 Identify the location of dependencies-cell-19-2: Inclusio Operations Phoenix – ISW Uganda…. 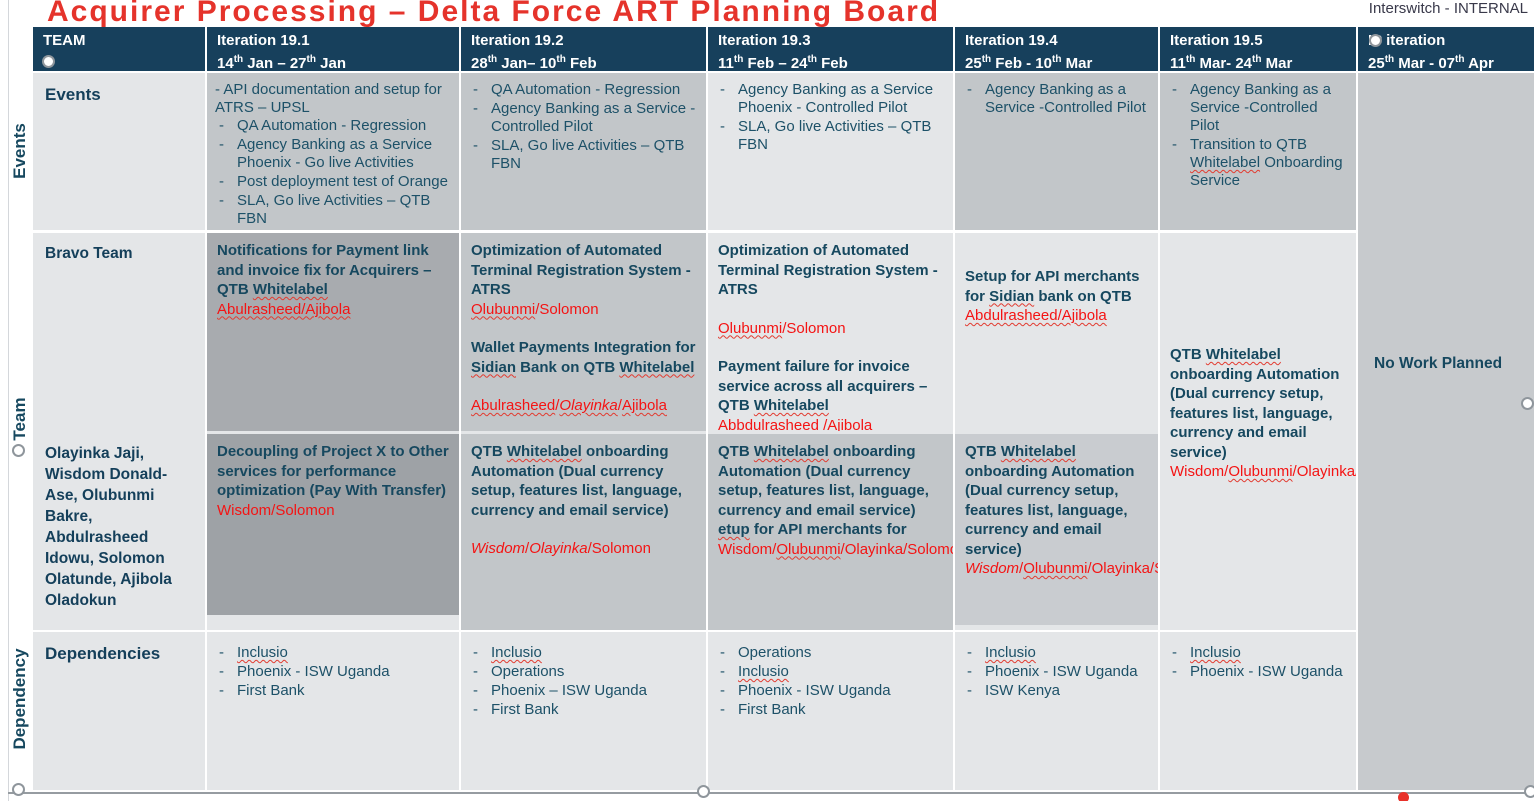
(583, 711).